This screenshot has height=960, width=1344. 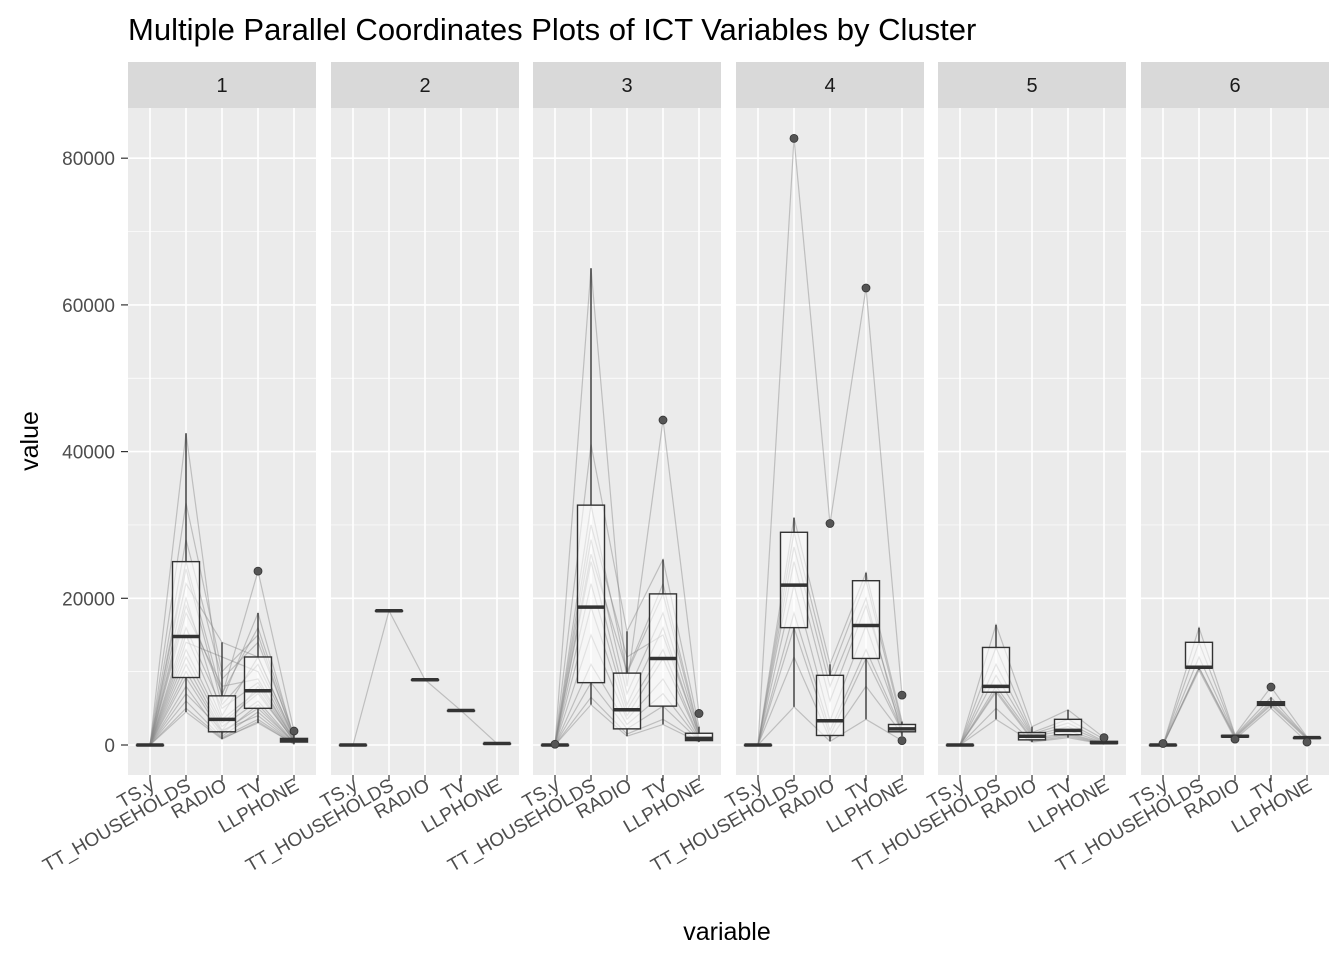 I want to click on facet-strip-label: 1, so click(x=221, y=86).